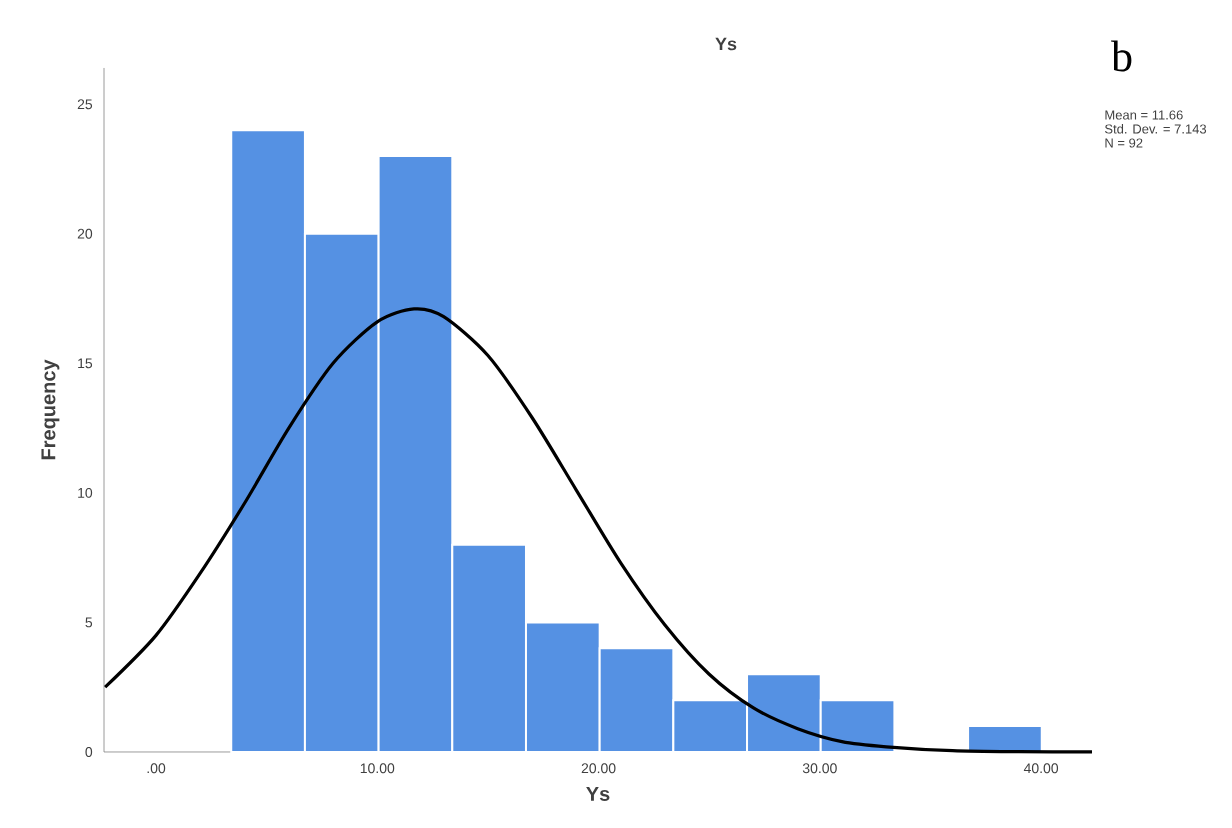  Describe the element at coordinates (50, 409) in the screenshot. I see `y-axis-title: Frequency` at that location.